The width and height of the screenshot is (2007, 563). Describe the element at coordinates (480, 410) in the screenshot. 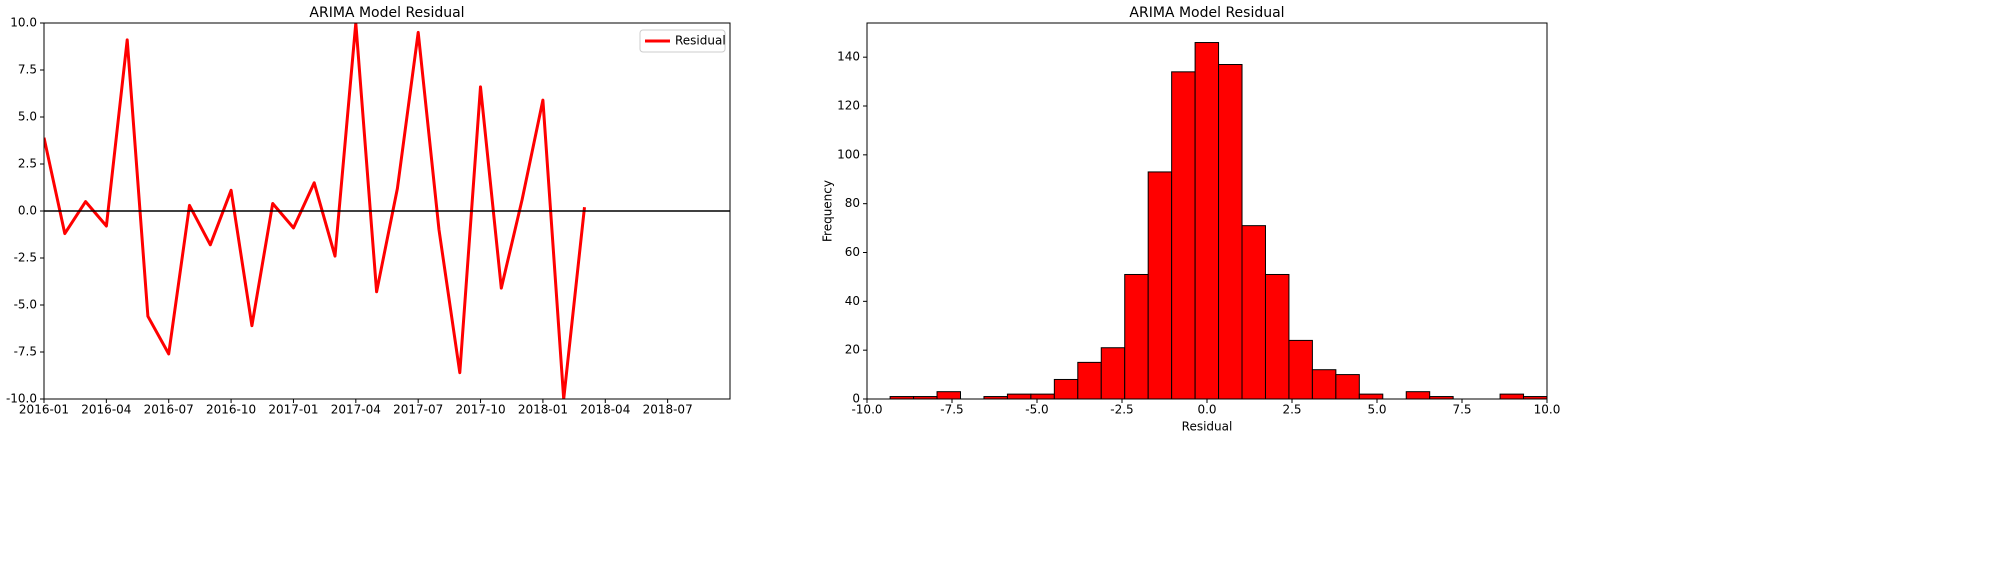

I see `x-tick-label: 2017-10` at that location.